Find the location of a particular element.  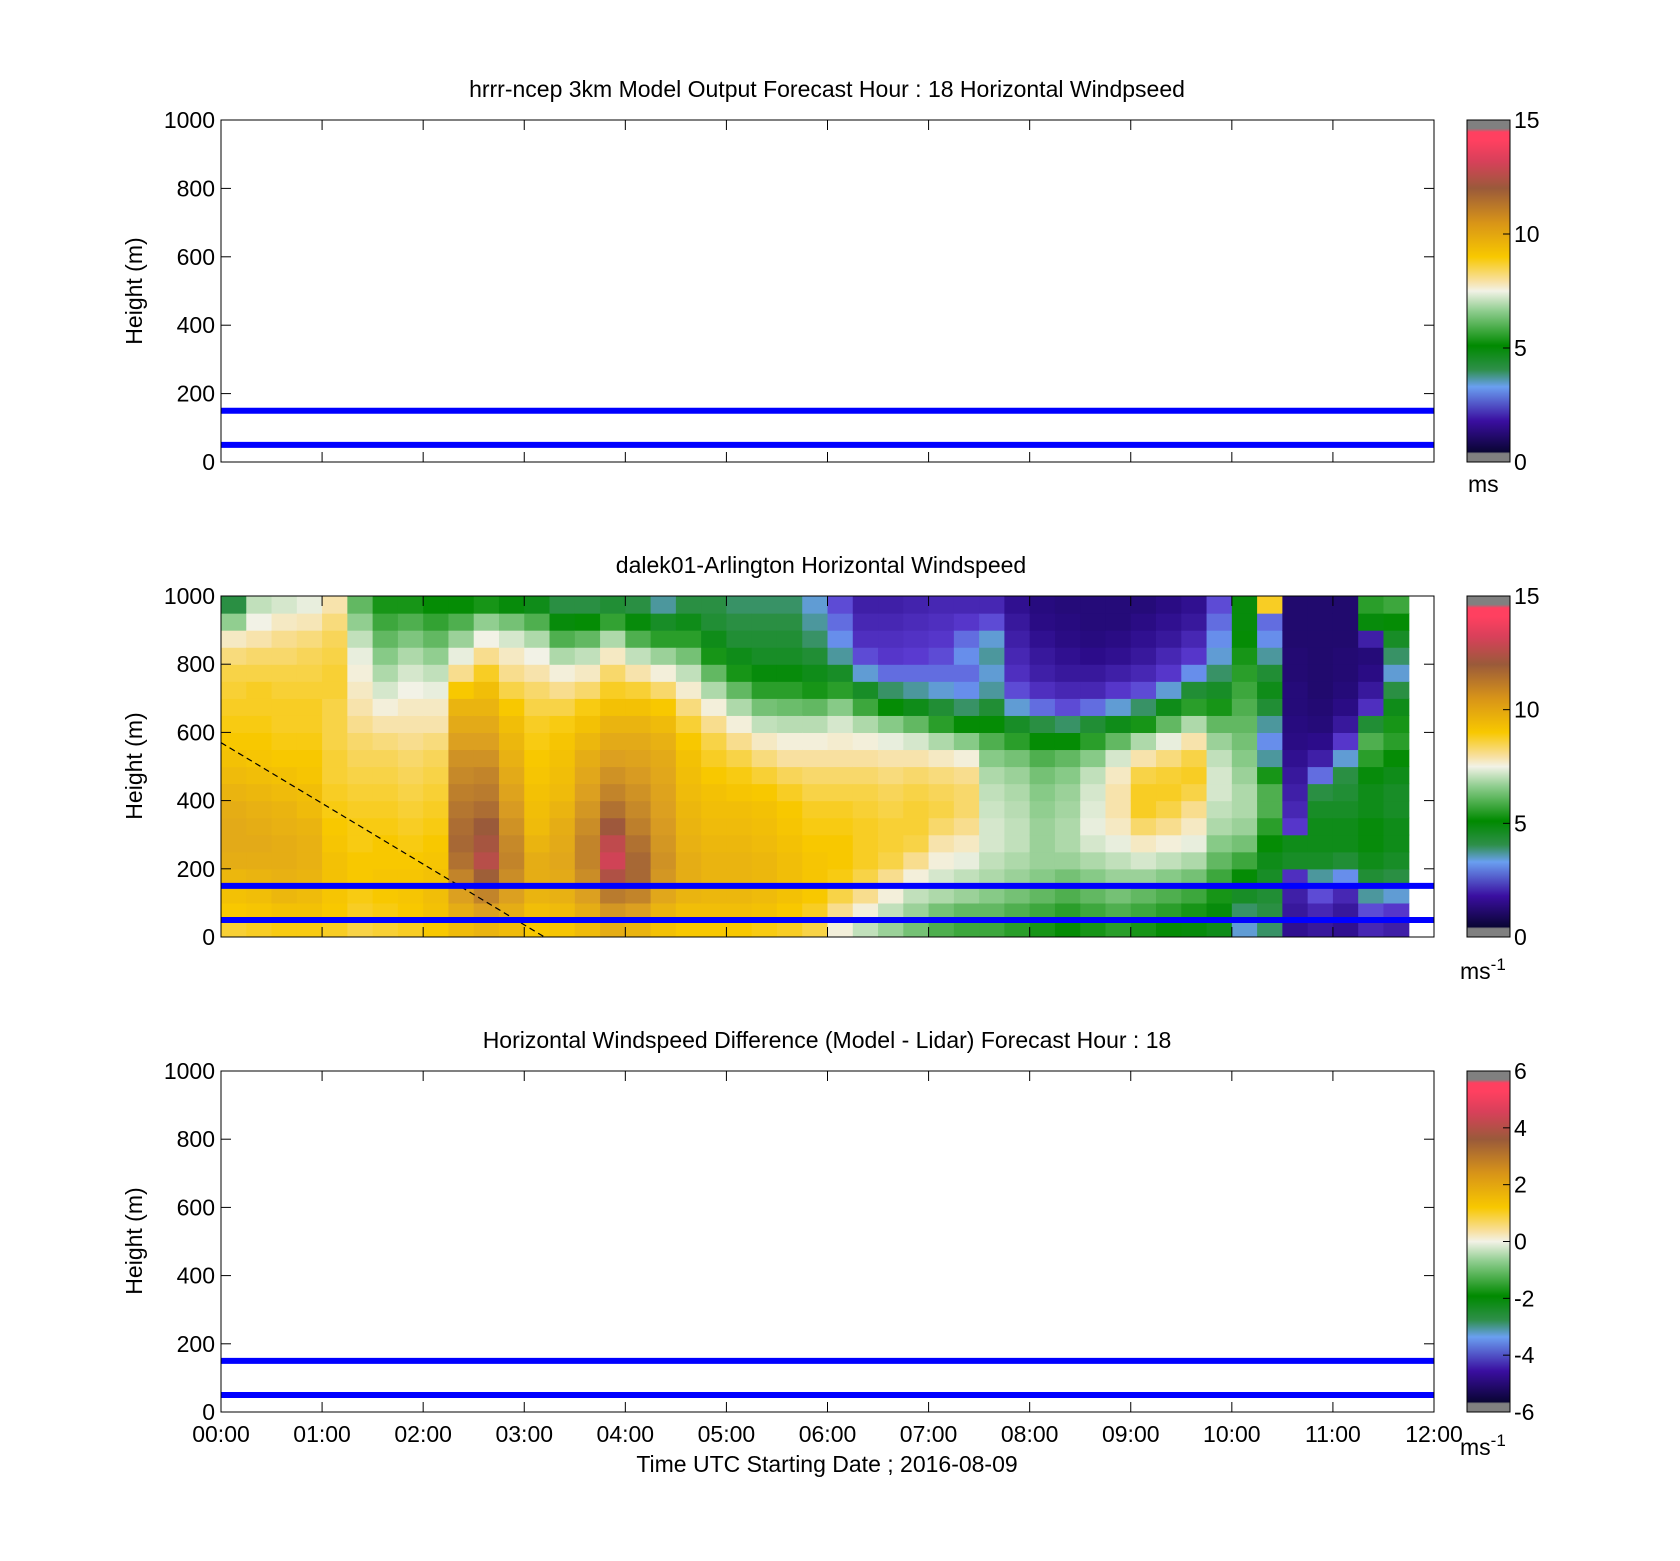

y-tick-label: 200 is located at coordinates (196, 394).